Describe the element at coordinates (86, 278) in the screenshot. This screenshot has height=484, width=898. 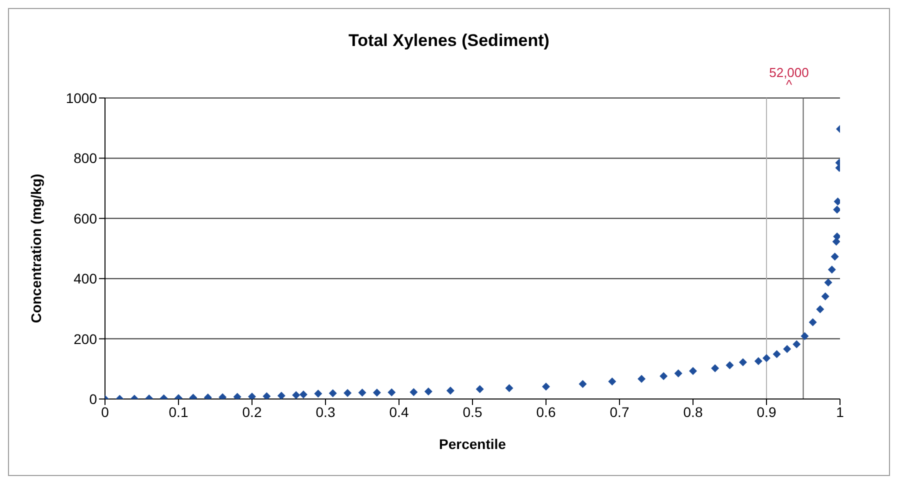
I see `y-tick-label: 400` at that location.